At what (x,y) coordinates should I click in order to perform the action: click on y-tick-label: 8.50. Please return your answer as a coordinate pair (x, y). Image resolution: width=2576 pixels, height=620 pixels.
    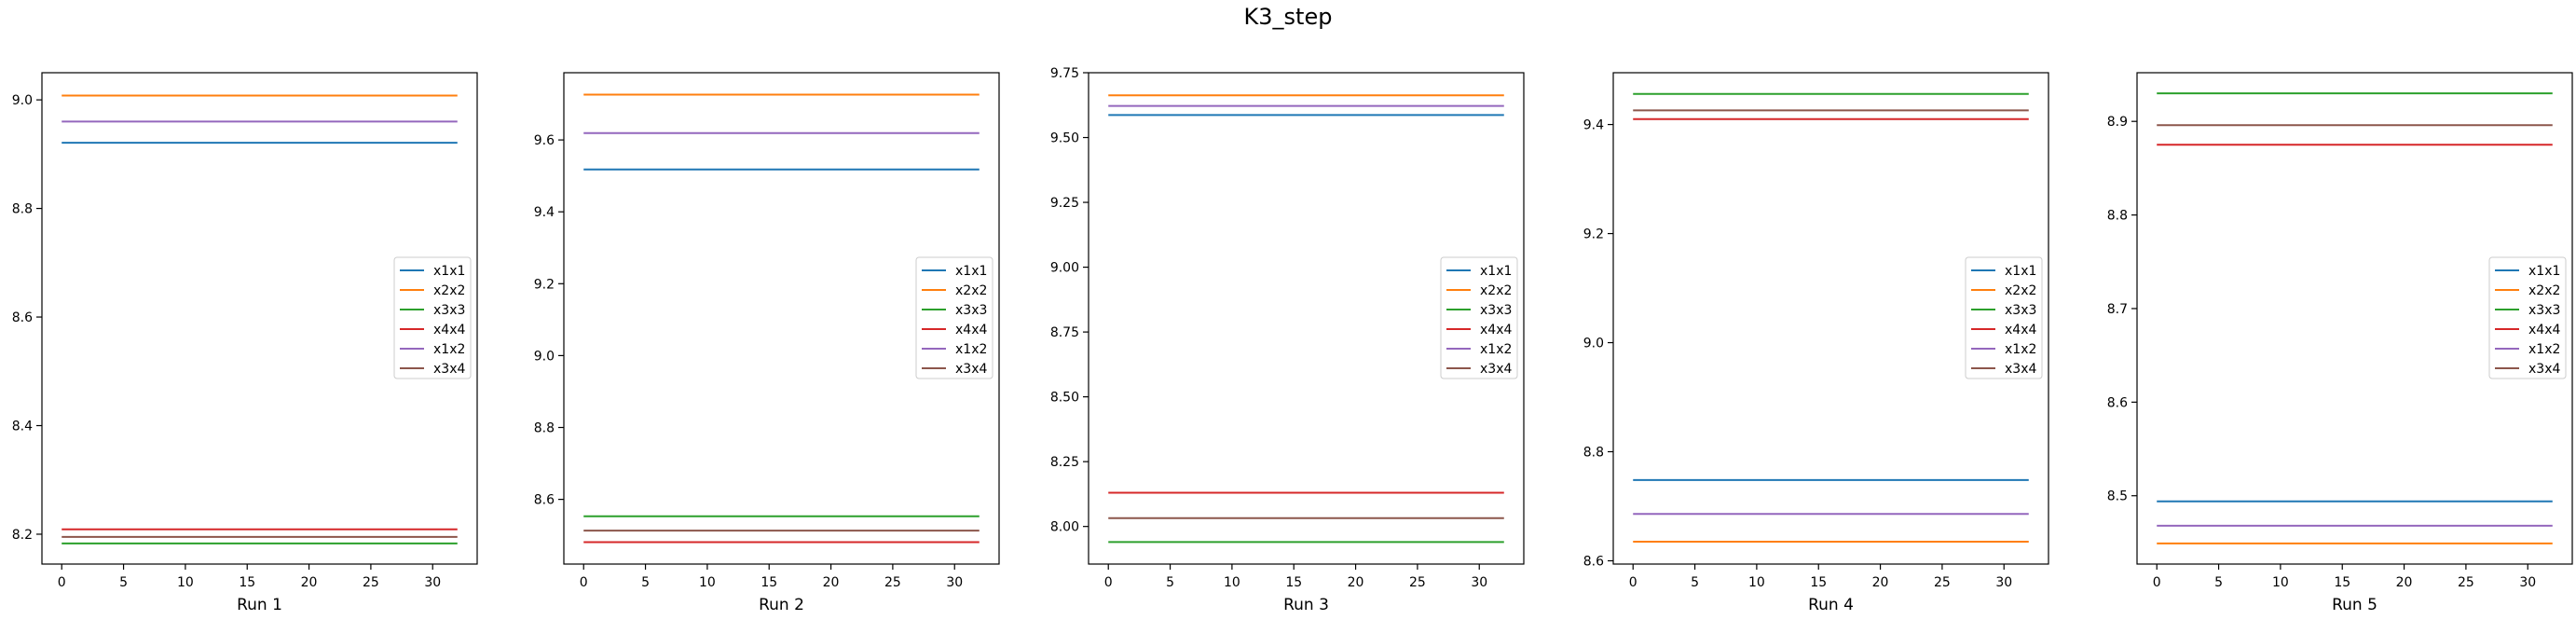
    Looking at the image, I should click on (1064, 398).